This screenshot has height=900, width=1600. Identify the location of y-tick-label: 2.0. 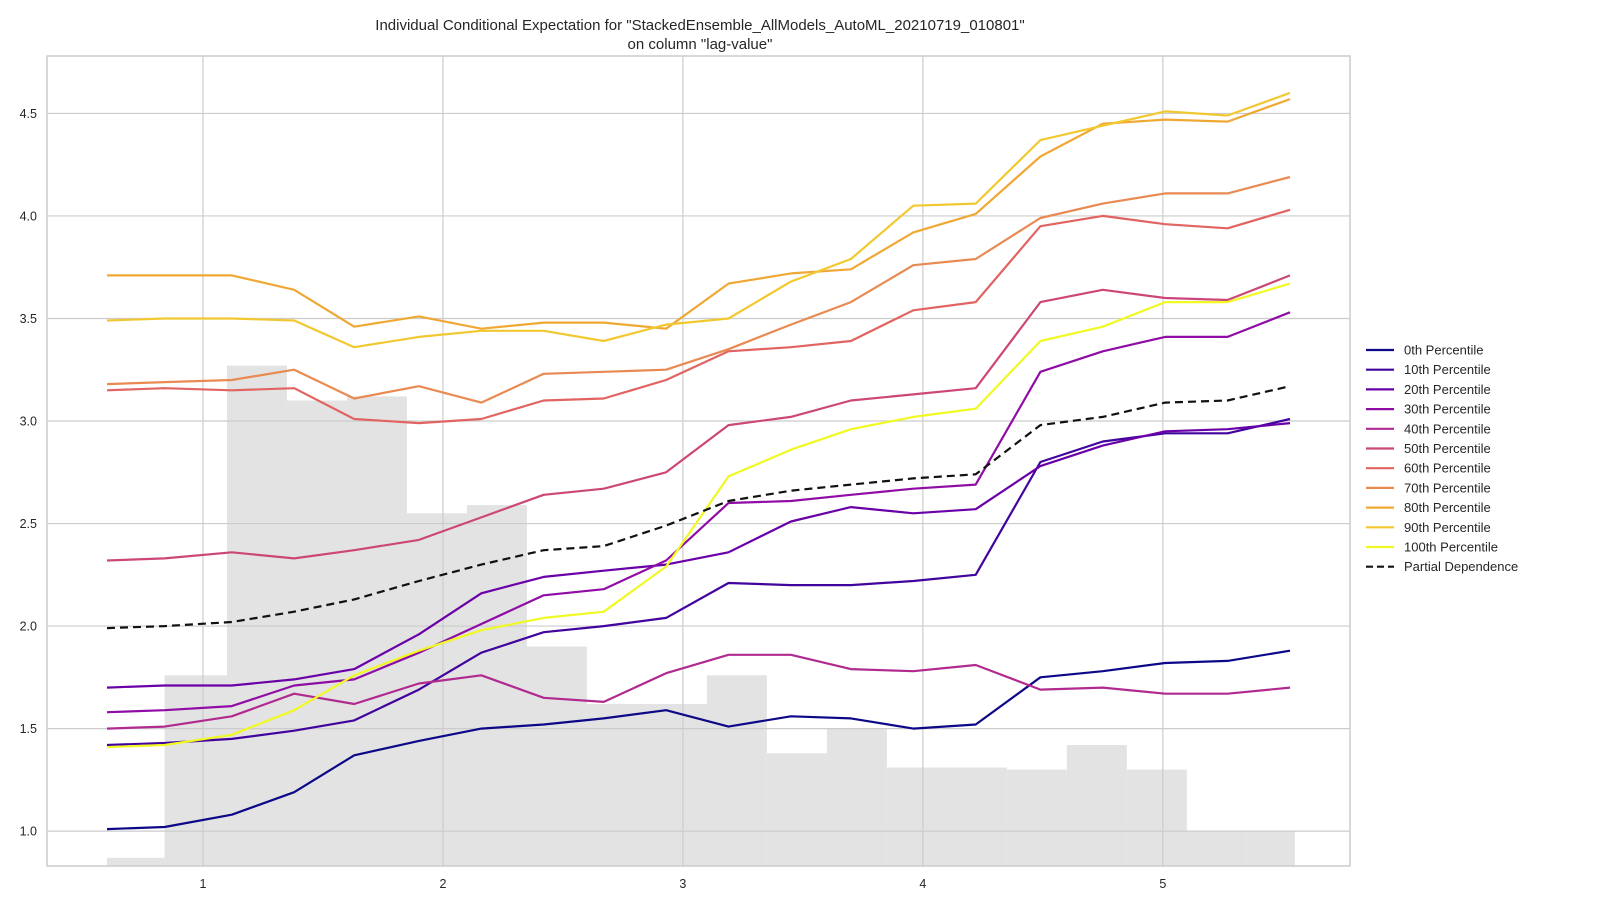
(28, 627).